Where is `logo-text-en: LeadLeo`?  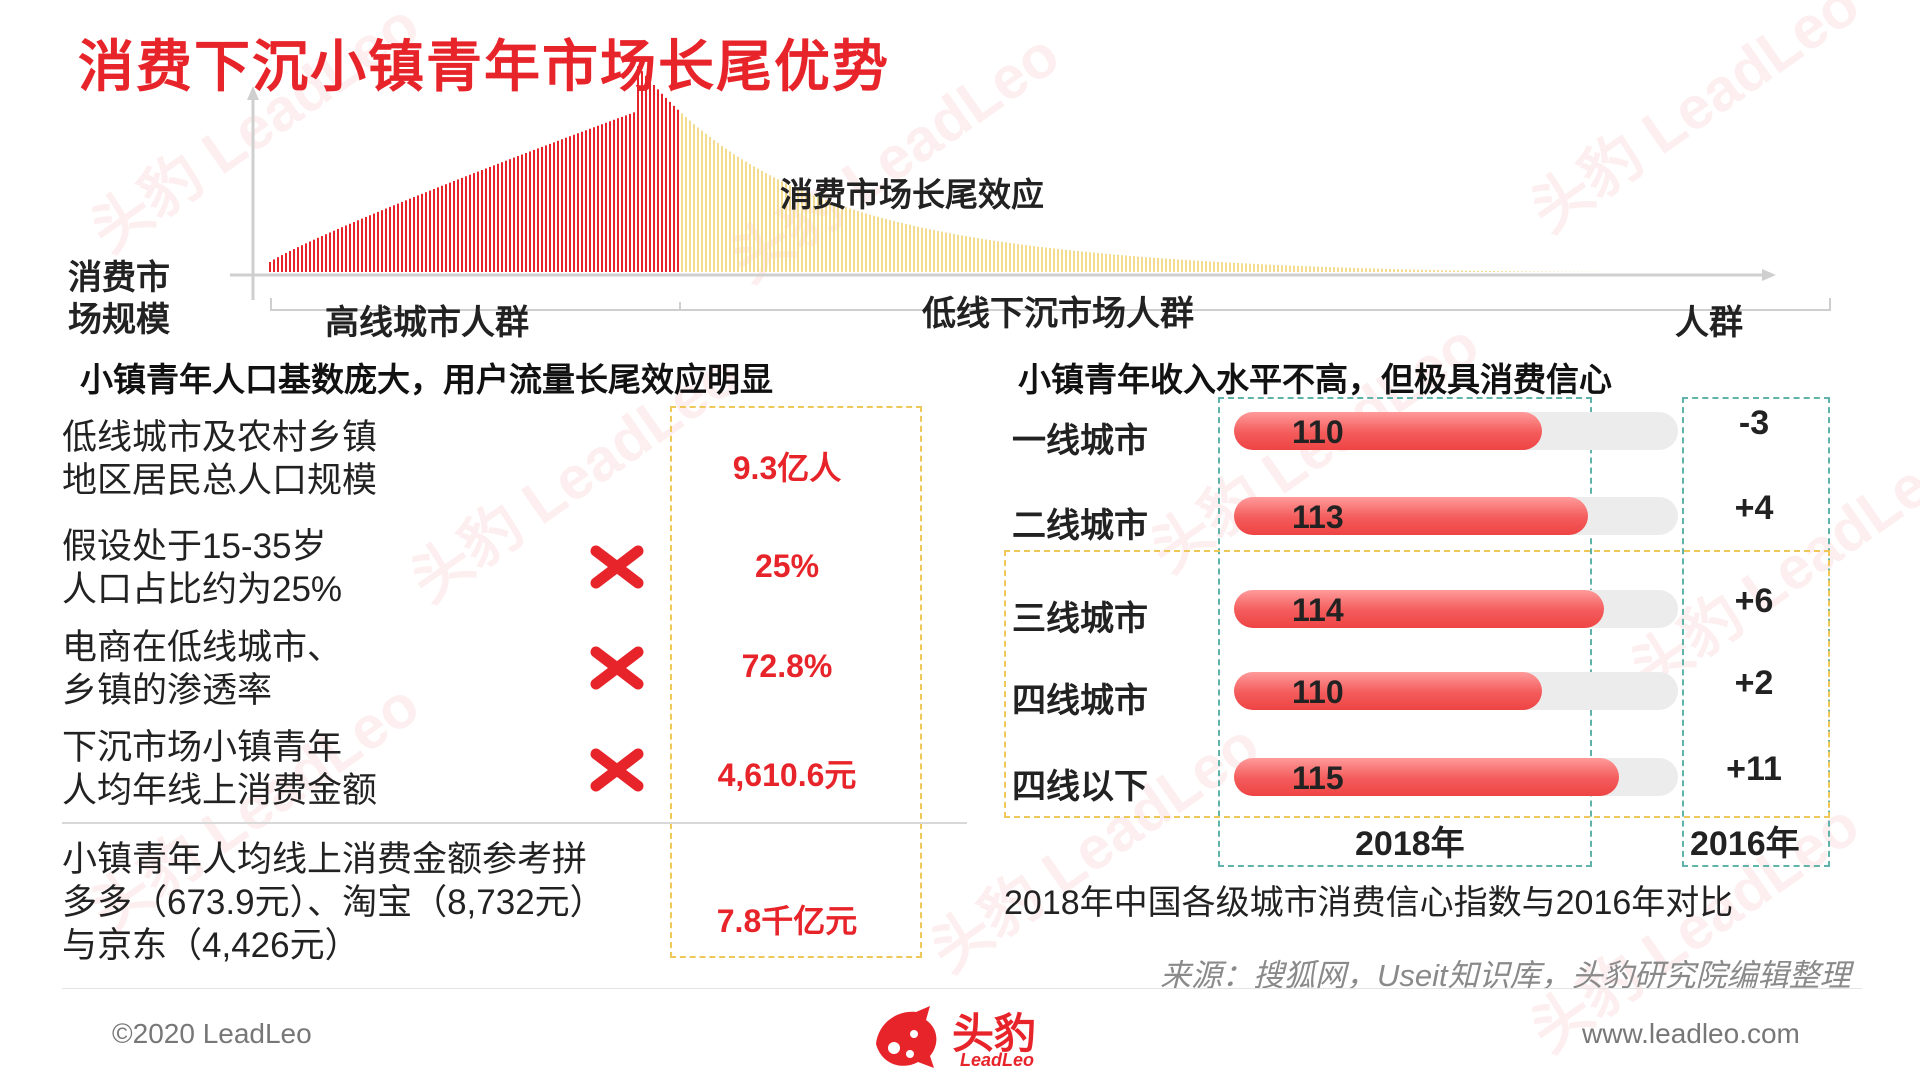
logo-text-en: LeadLeo is located at coordinates (997, 1060).